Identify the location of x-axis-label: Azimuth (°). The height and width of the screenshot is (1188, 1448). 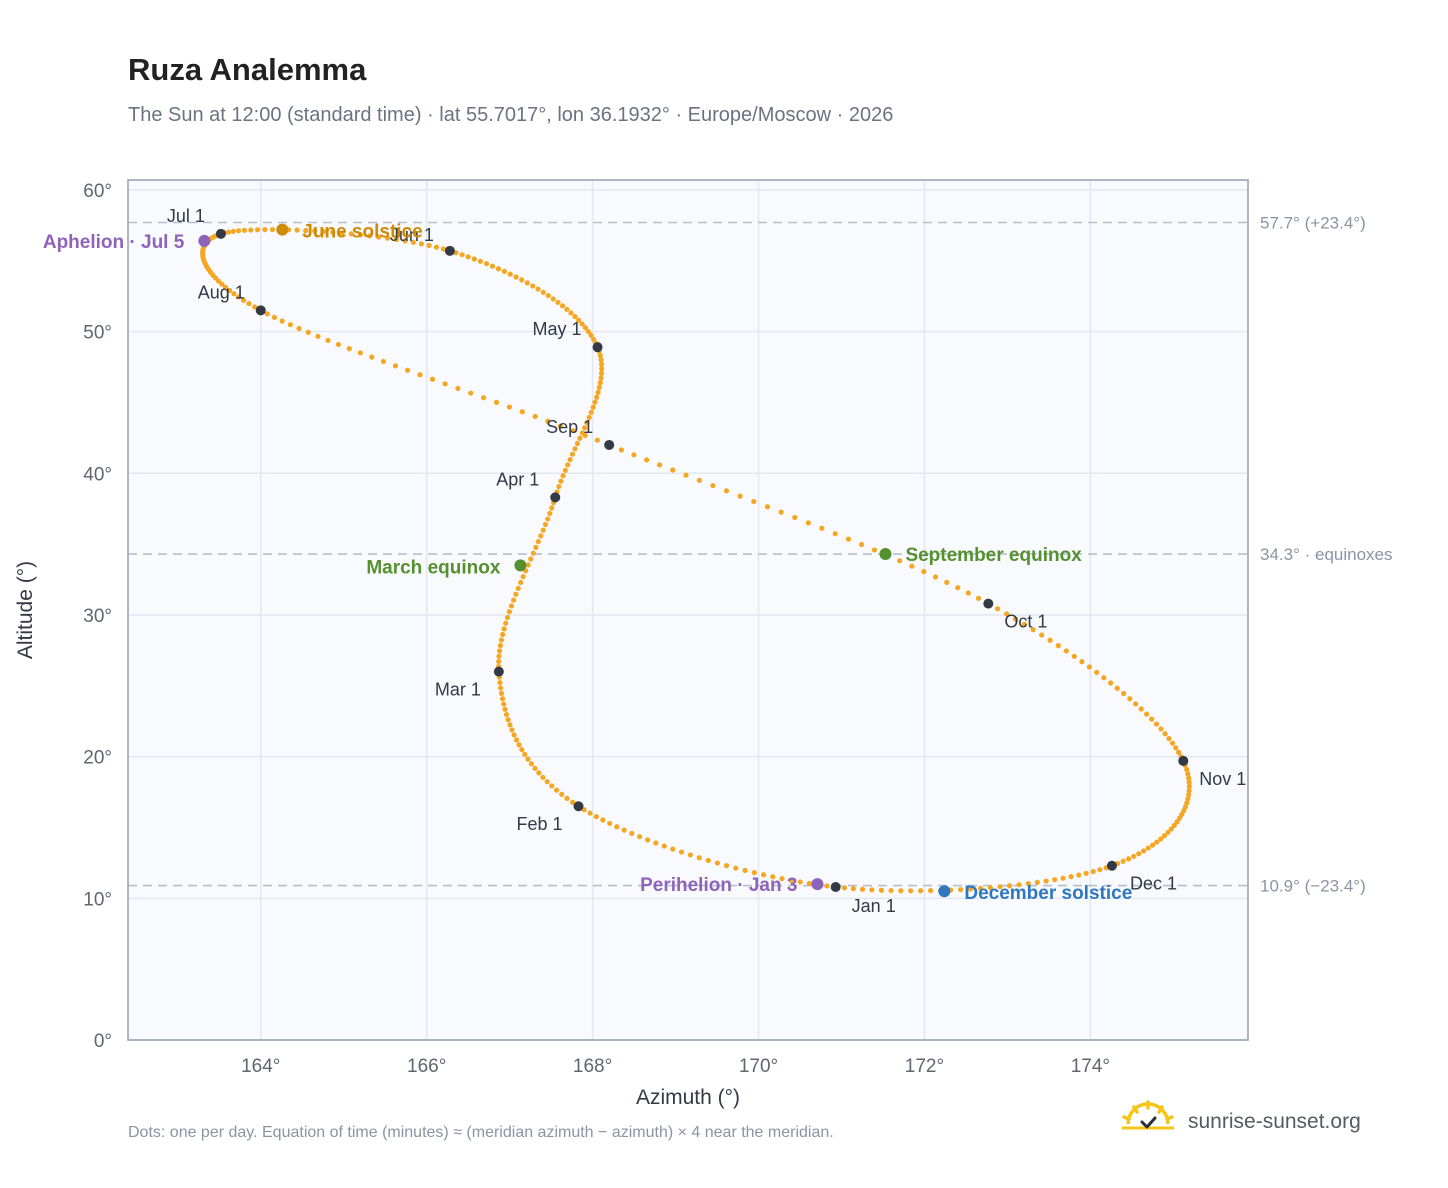
(688, 1097).